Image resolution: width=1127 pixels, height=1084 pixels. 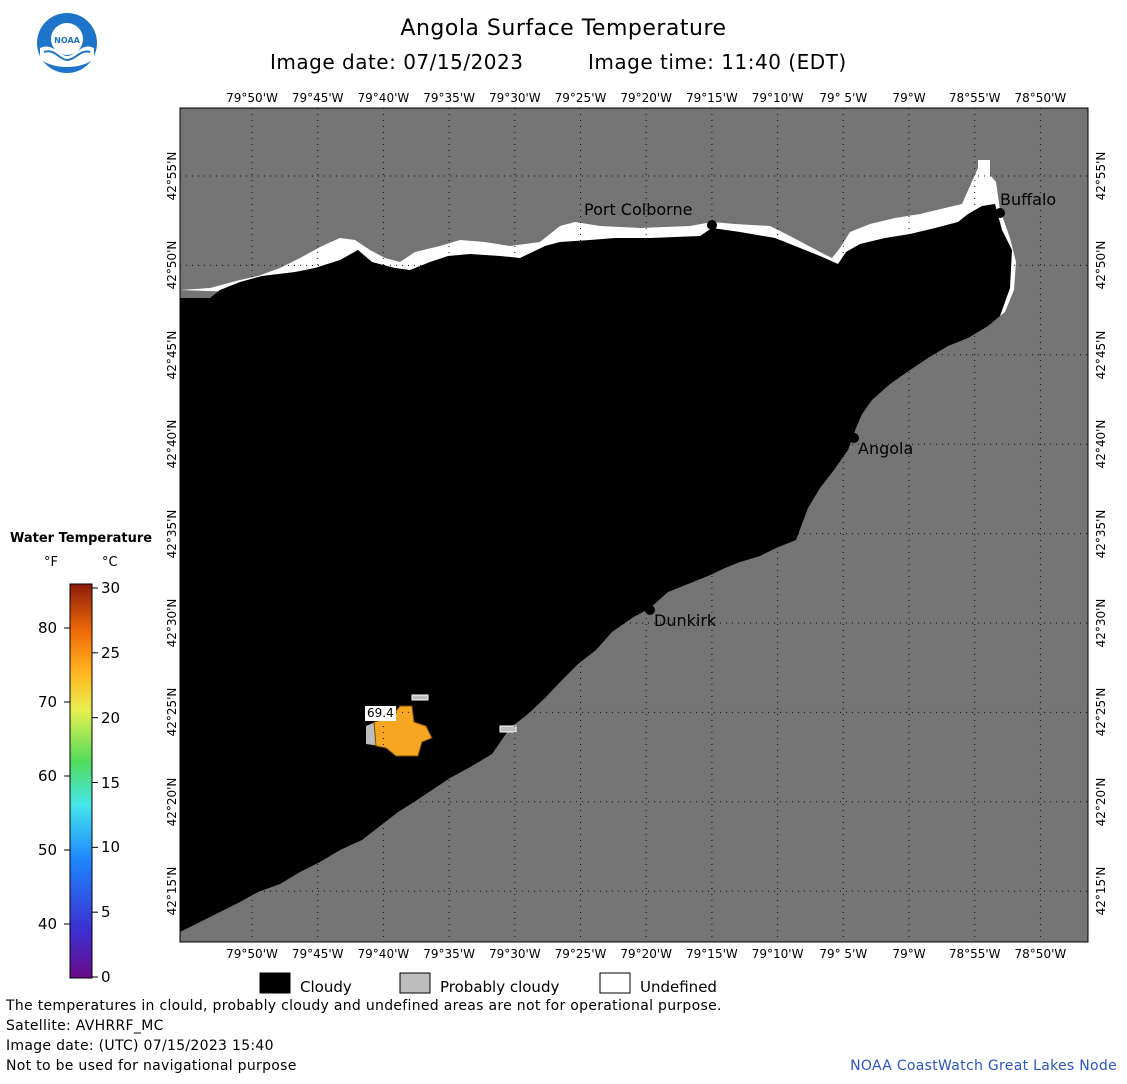 What do you see at coordinates (1040, 98) in the screenshot?
I see `lon-label-top: 78°50'W` at bounding box center [1040, 98].